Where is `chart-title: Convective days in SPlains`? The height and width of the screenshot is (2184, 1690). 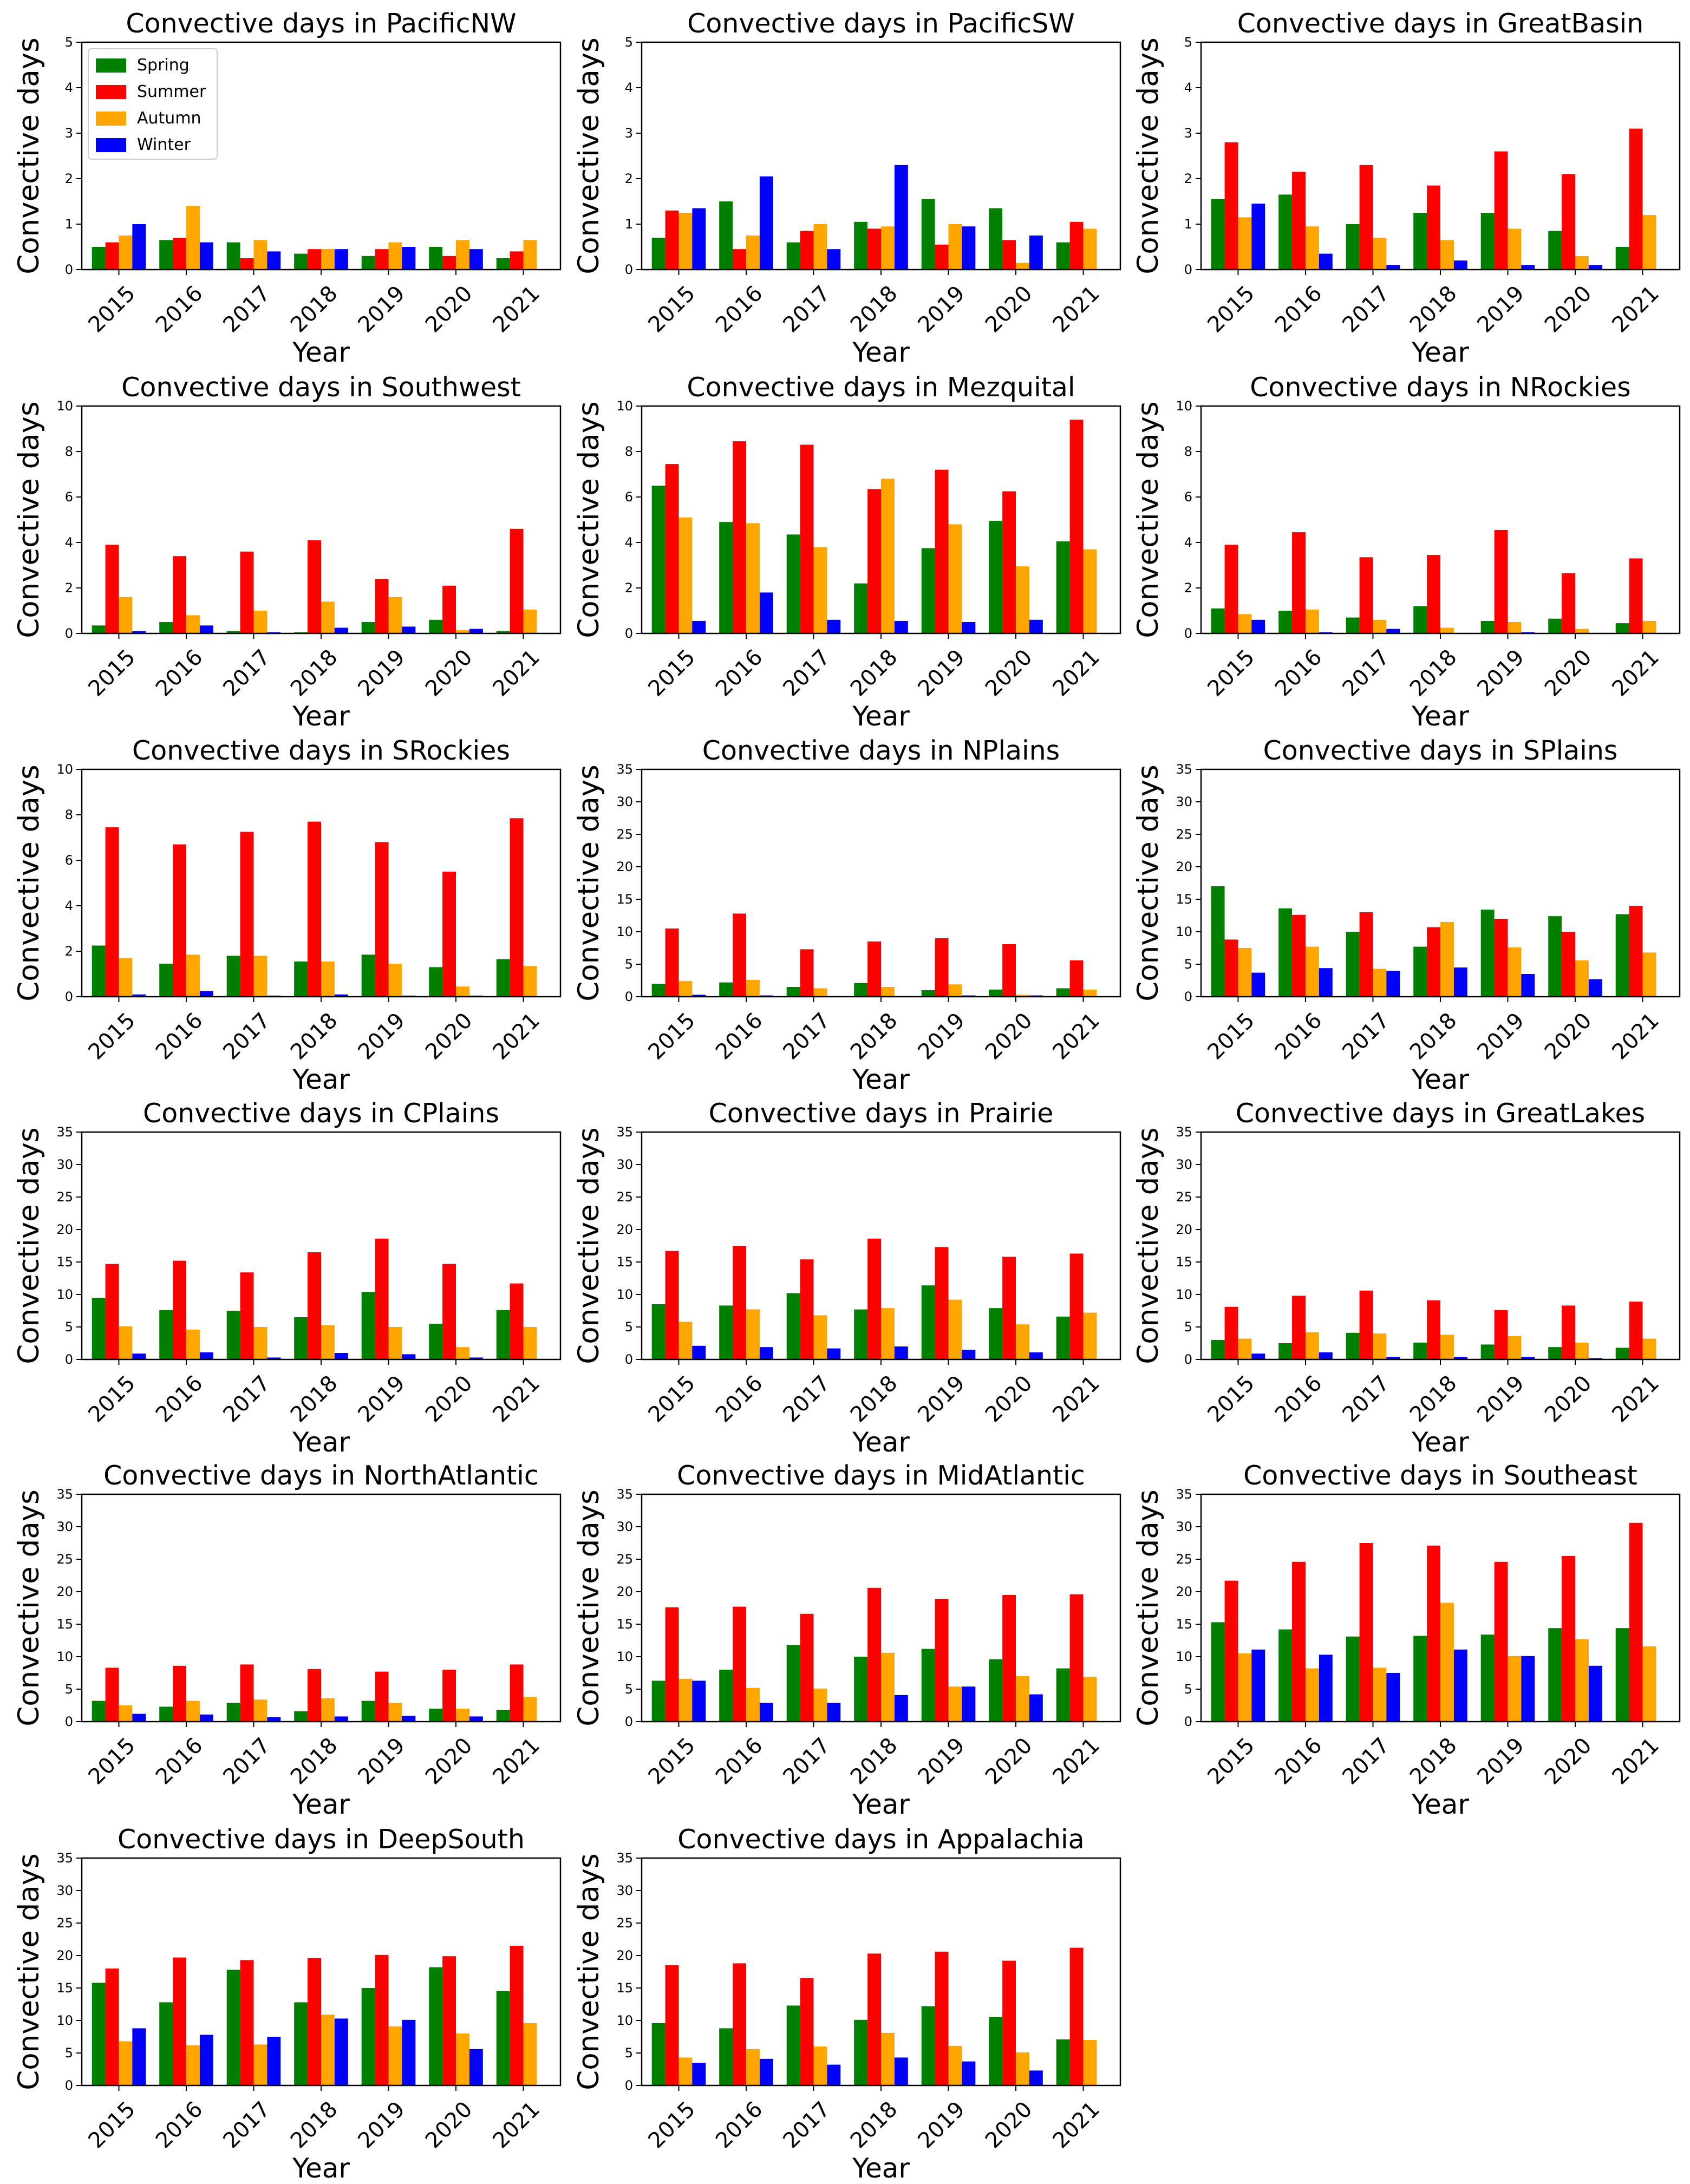
chart-title: Convective days in SPlains is located at coordinates (1440, 750).